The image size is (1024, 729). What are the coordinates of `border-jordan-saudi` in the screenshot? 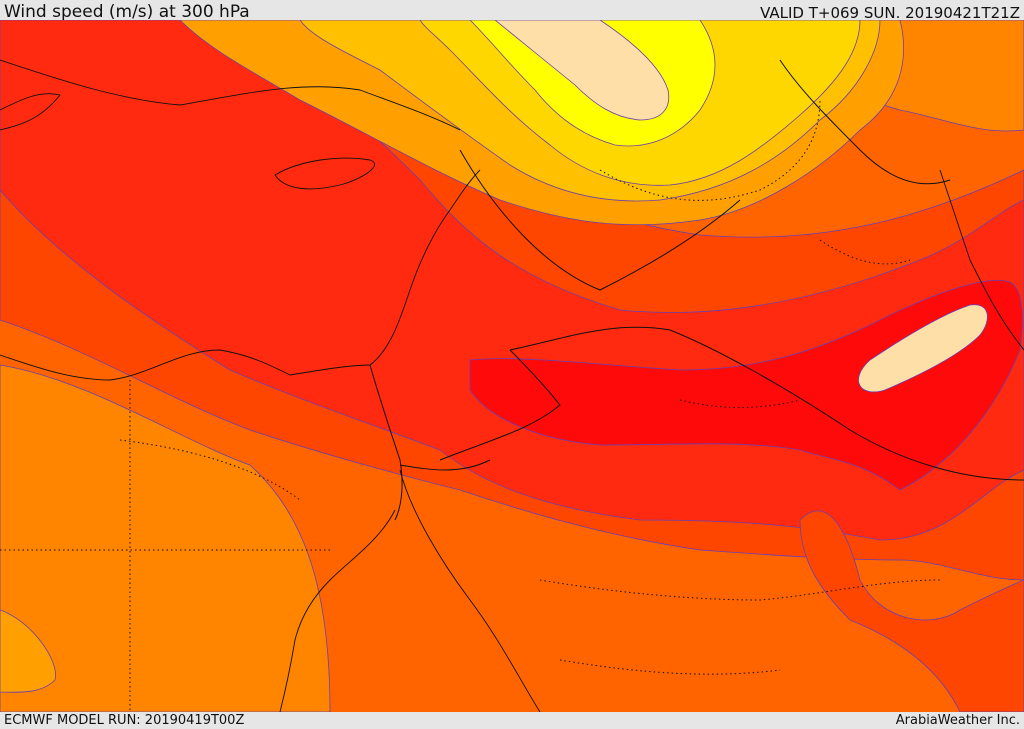 It's located at (500, 405).